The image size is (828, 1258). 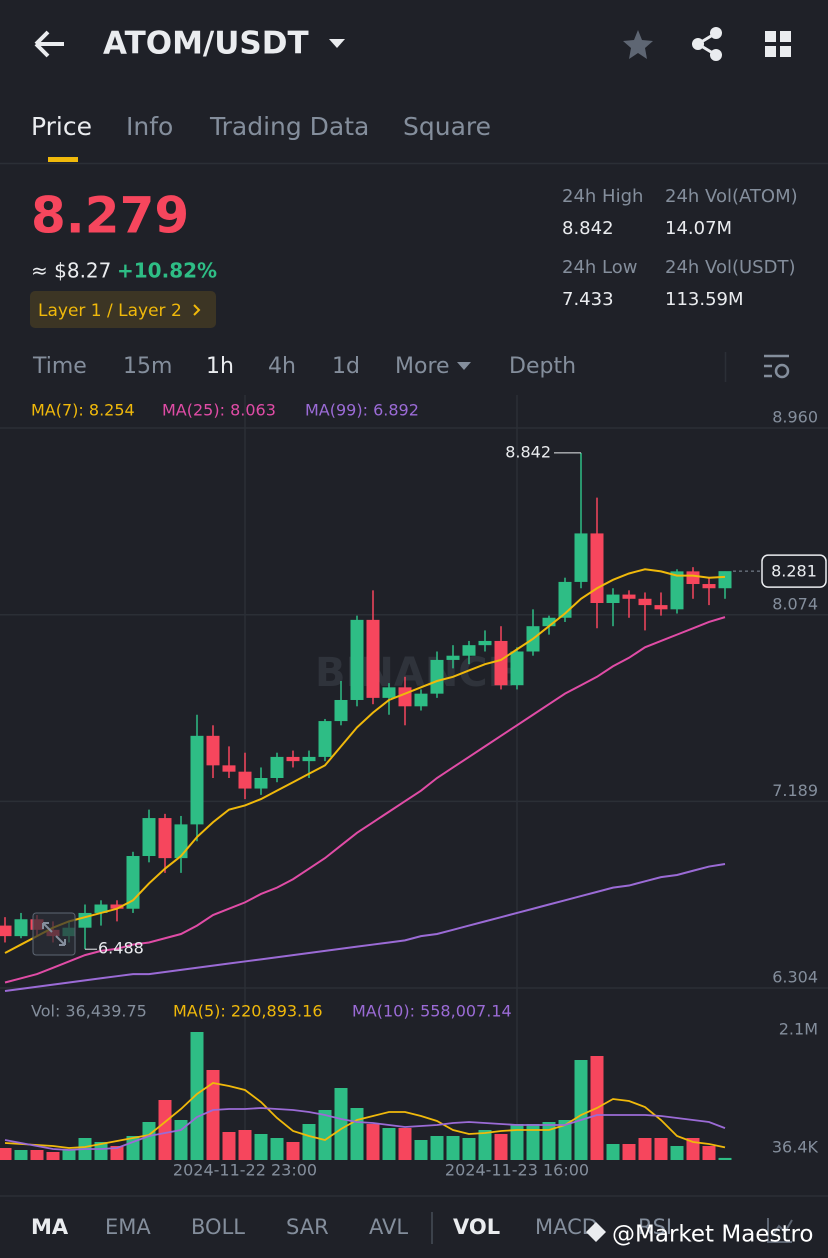 What do you see at coordinates (346, 366) in the screenshot?
I see `interval: 1d` at bounding box center [346, 366].